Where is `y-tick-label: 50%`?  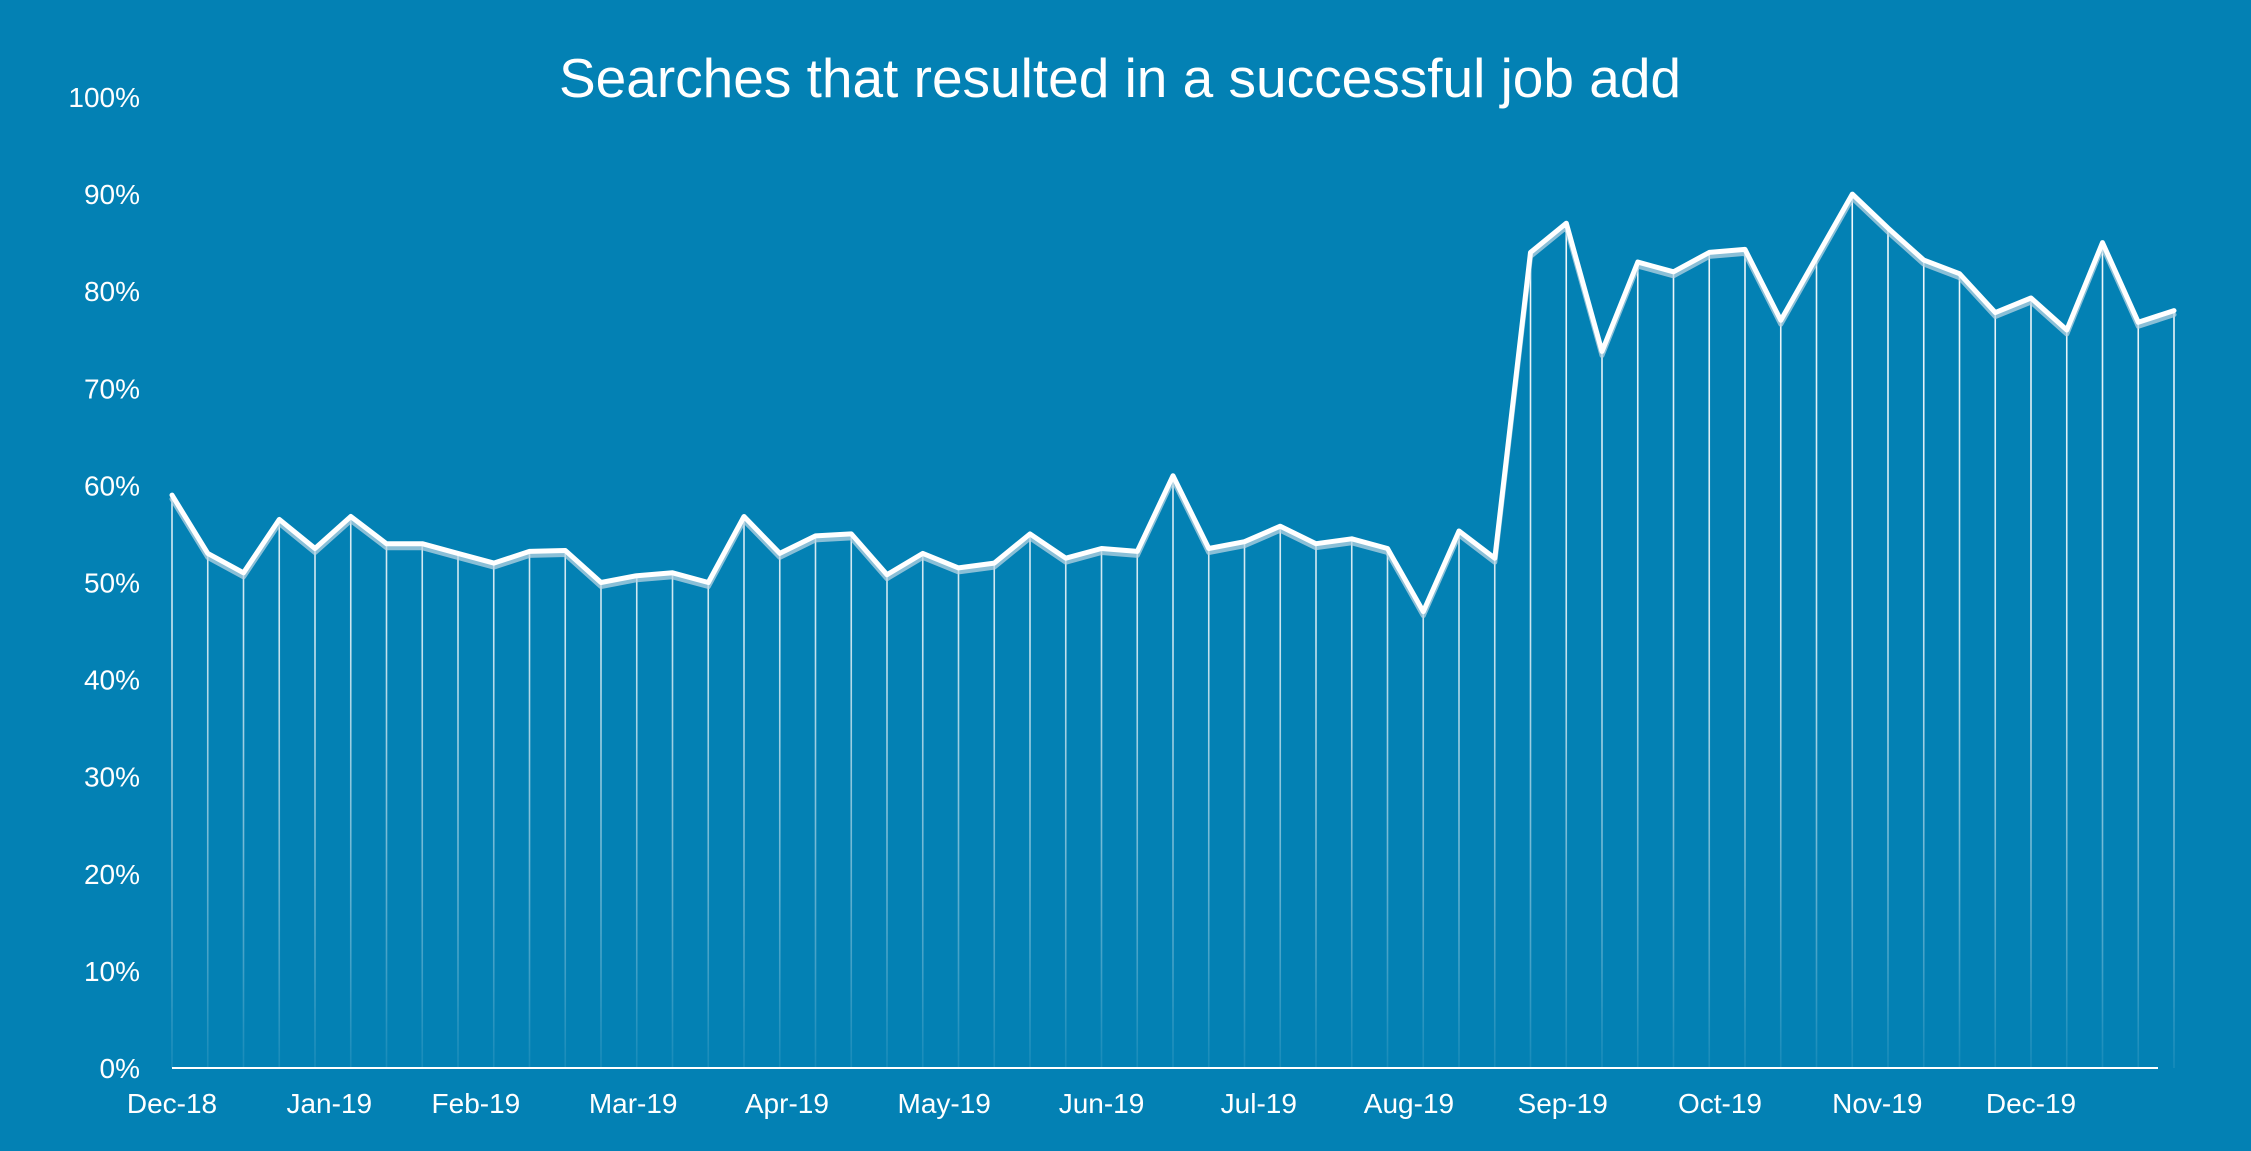
y-tick-label: 50% is located at coordinates (112, 583).